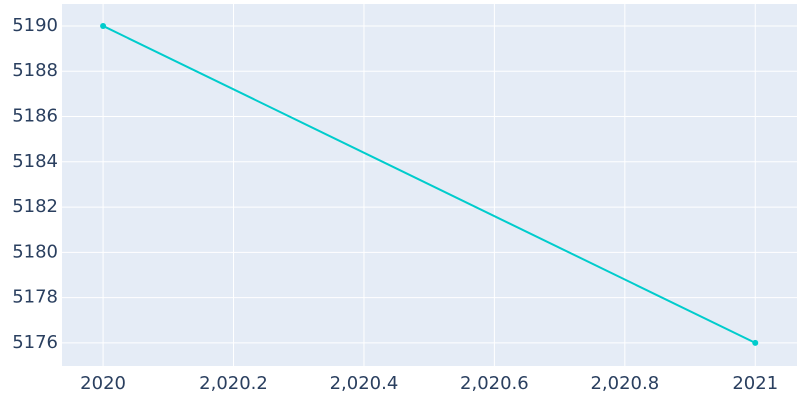 The width and height of the screenshot is (800, 400). Describe the element at coordinates (35, 116) in the screenshot. I see `y-tick-label: 5186` at that location.